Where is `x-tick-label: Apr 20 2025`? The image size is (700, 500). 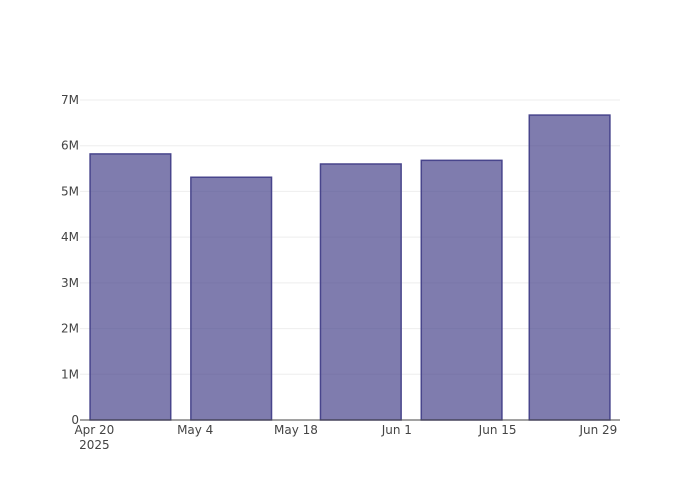
x-tick-label: Apr 20 2025 is located at coordinates (94, 437).